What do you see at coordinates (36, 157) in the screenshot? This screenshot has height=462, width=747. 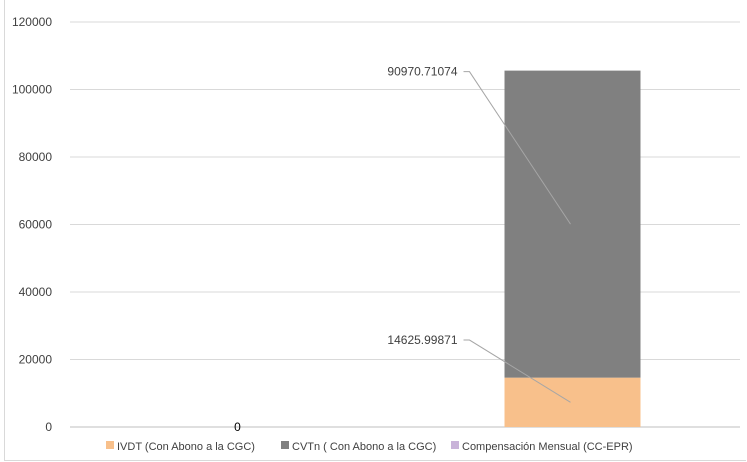 I see `y-tick-label: 80000` at bounding box center [36, 157].